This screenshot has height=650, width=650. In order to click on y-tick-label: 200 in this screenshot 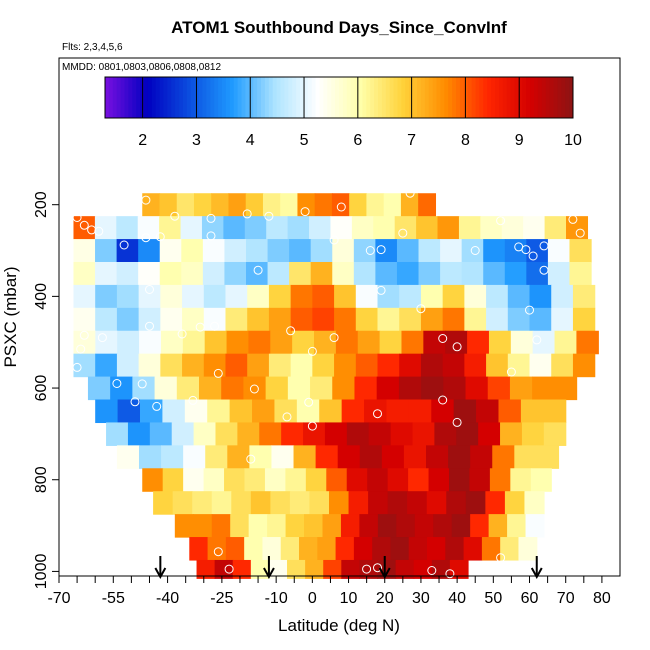, I will do `click(41, 204)`.